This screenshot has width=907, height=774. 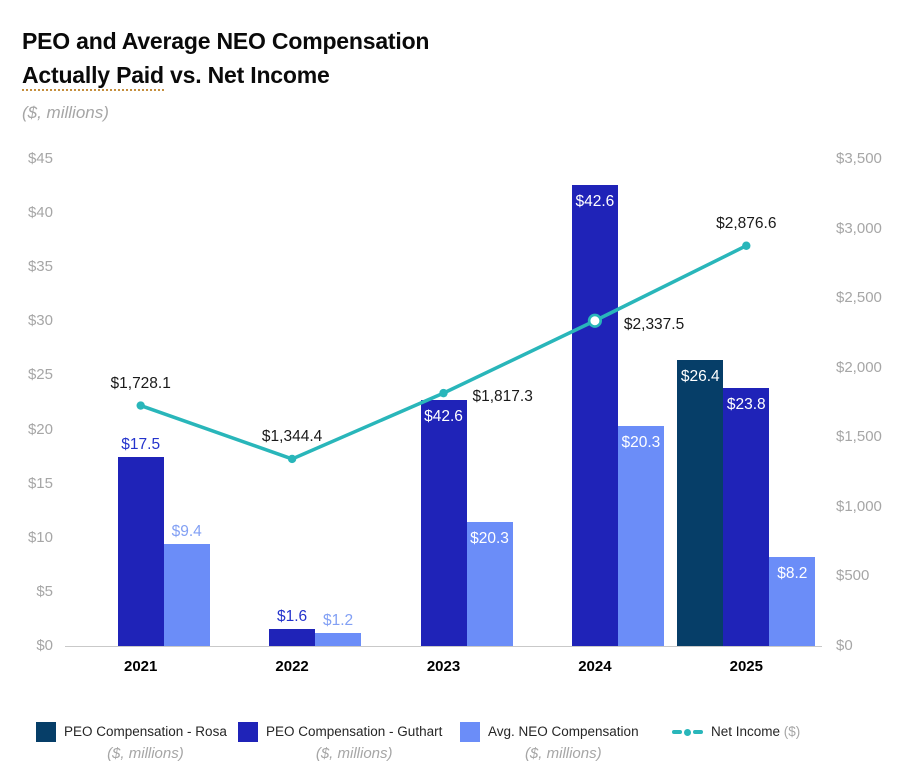 I want to click on net-income-label-2025: $2,876.6, so click(x=746, y=223).